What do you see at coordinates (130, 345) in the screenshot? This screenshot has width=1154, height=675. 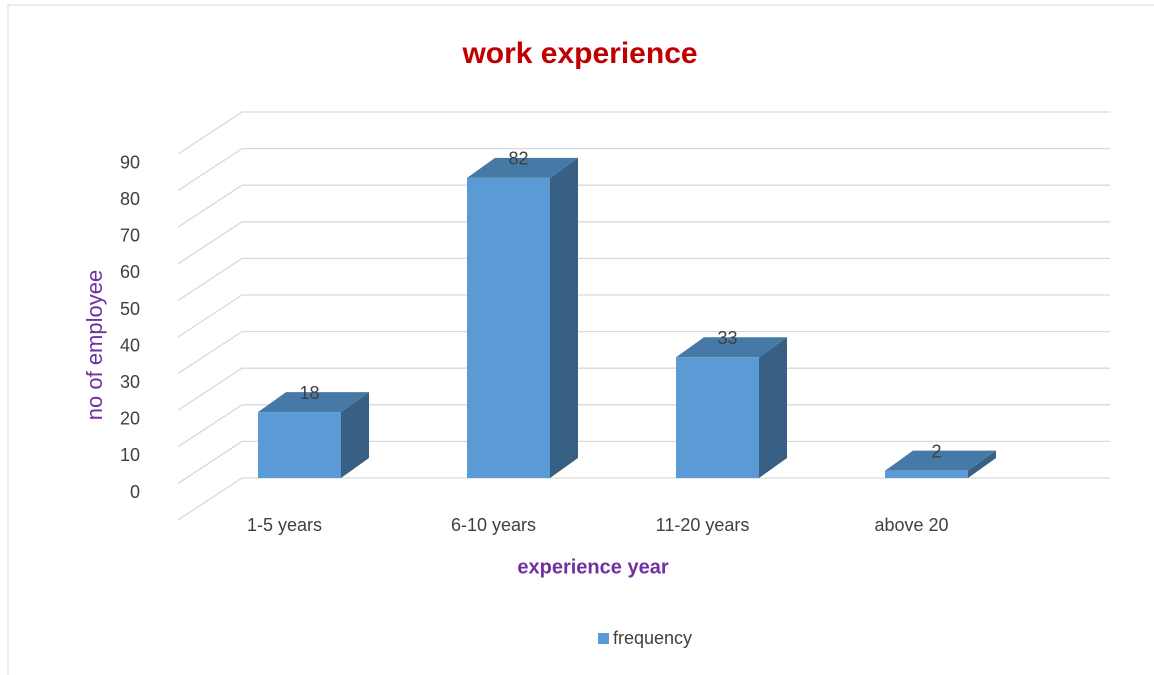 I see `y-tick-label: 40` at bounding box center [130, 345].